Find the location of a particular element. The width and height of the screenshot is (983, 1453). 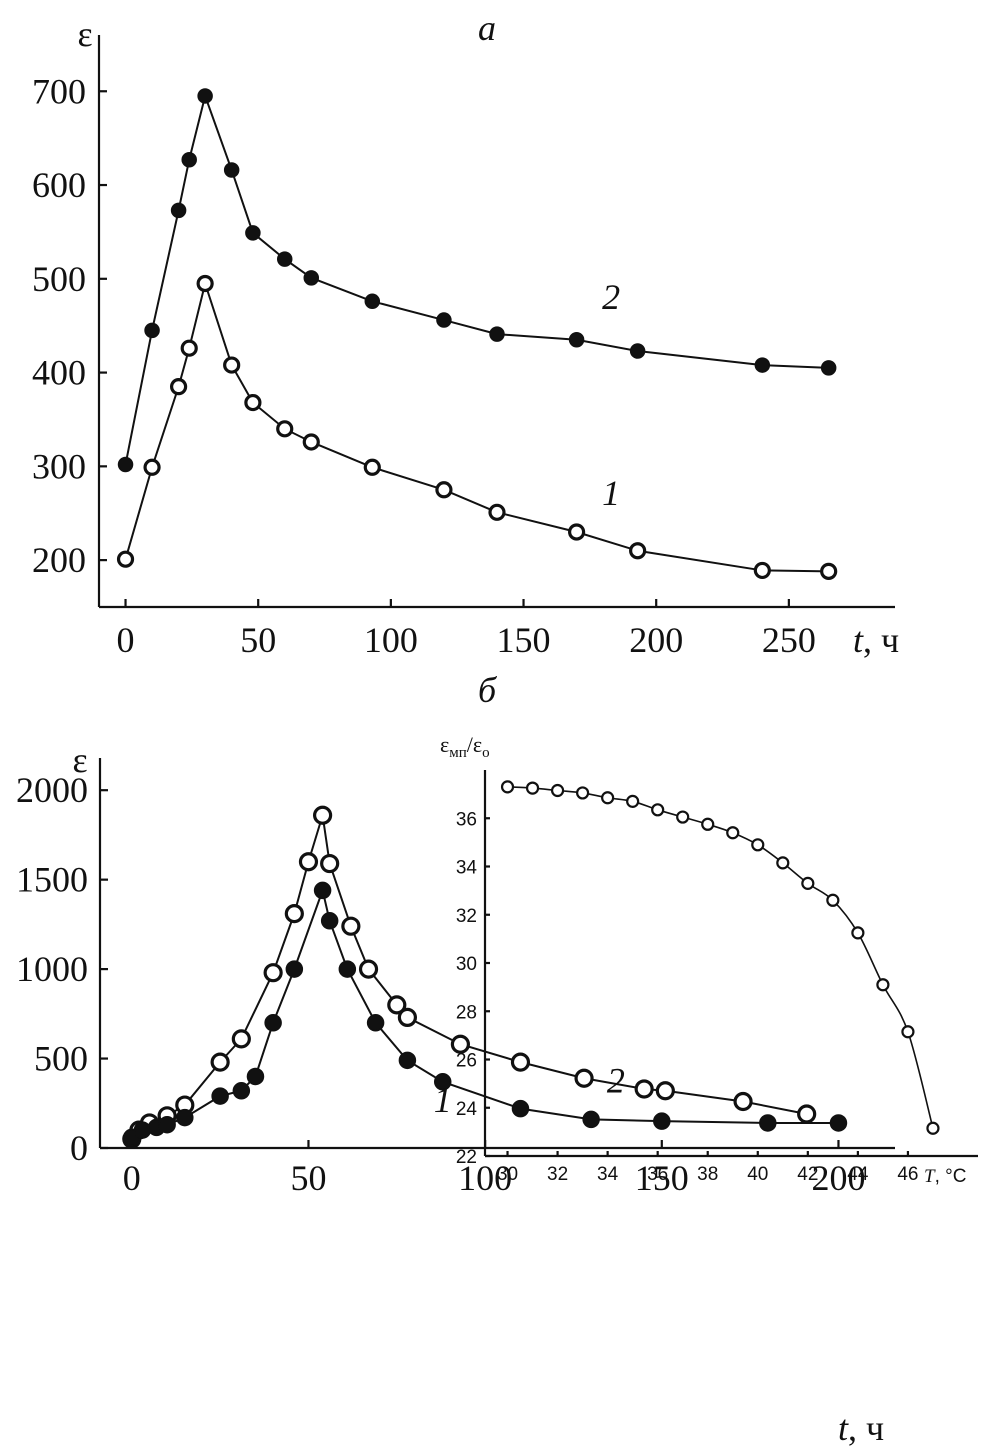

inset-y-tick-label: 36 is located at coordinates (466, 819).